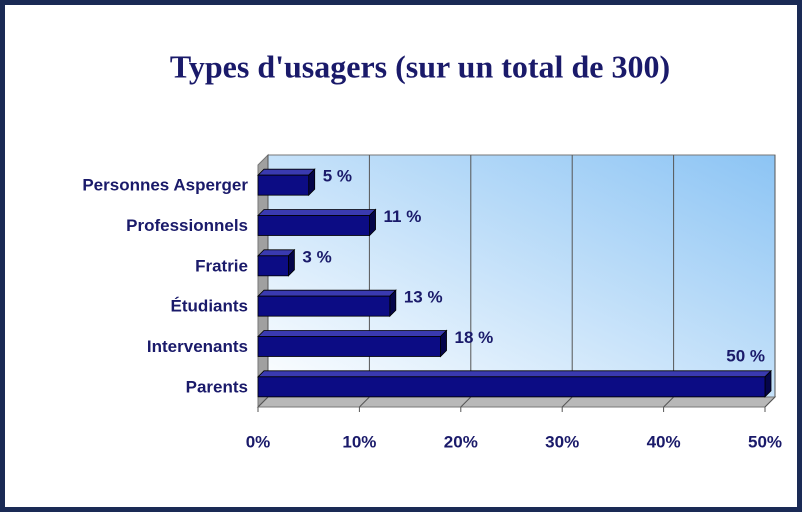  What do you see at coordinates (461, 441) in the screenshot?
I see `x-tick-label: 20%` at bounding box center [461, 441].